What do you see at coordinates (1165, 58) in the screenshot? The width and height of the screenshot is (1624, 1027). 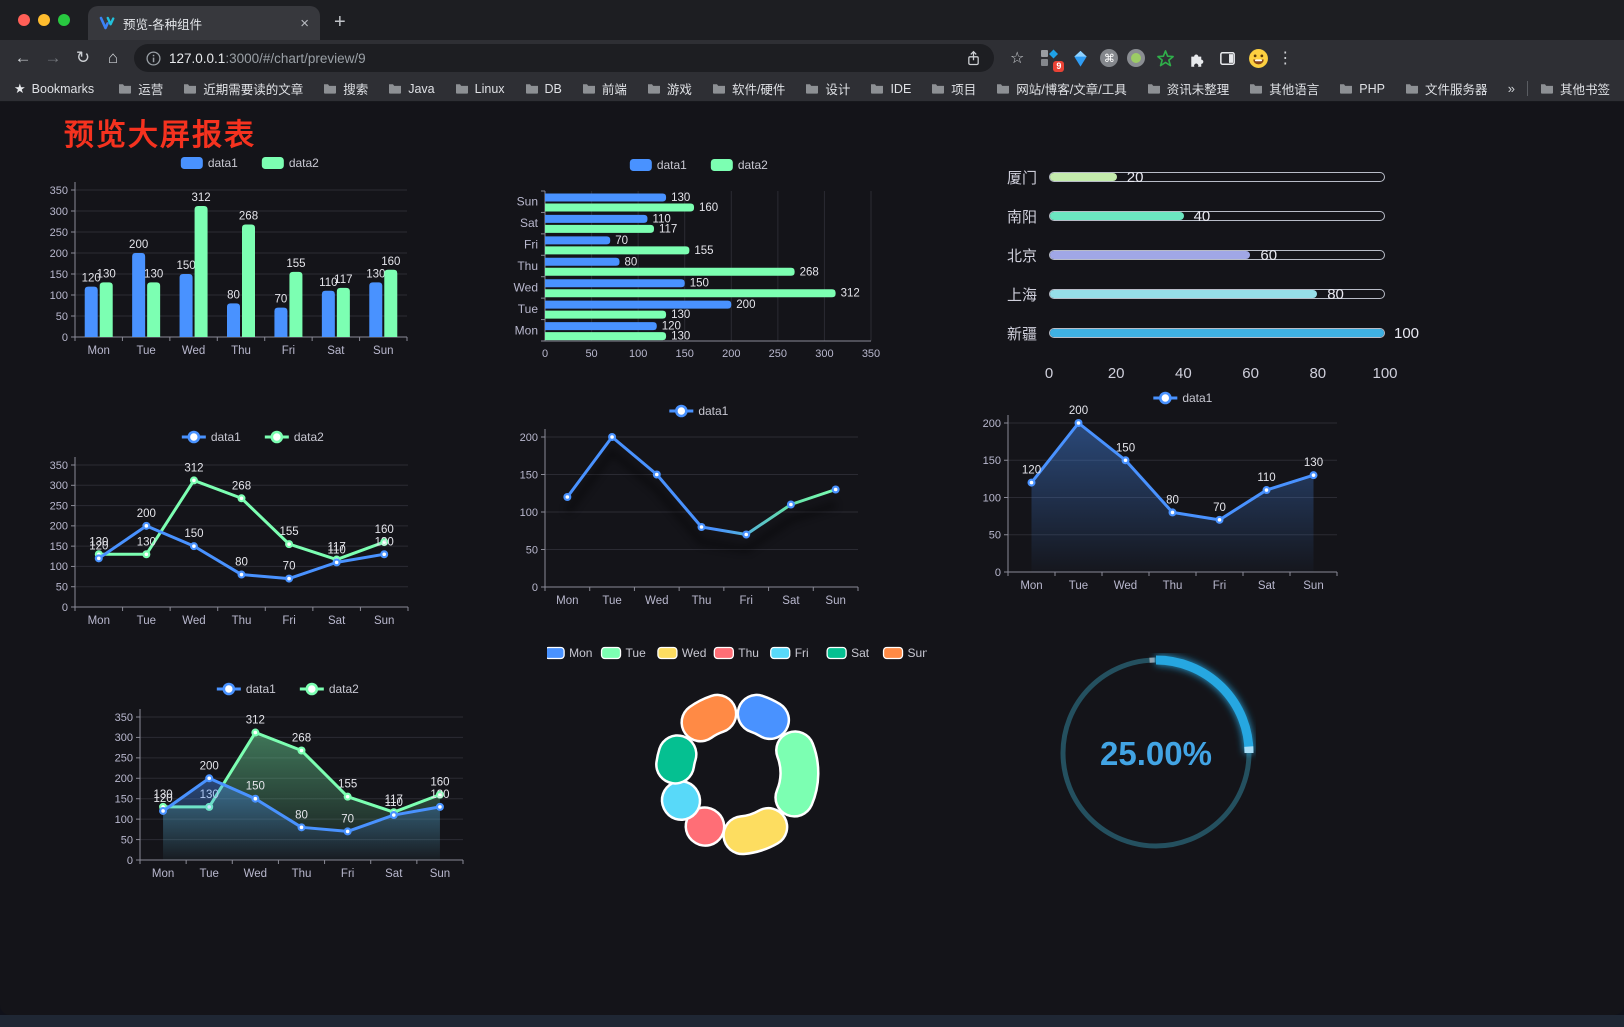 I see `green-star-extension-icon` at bounding box center [1165, 58].